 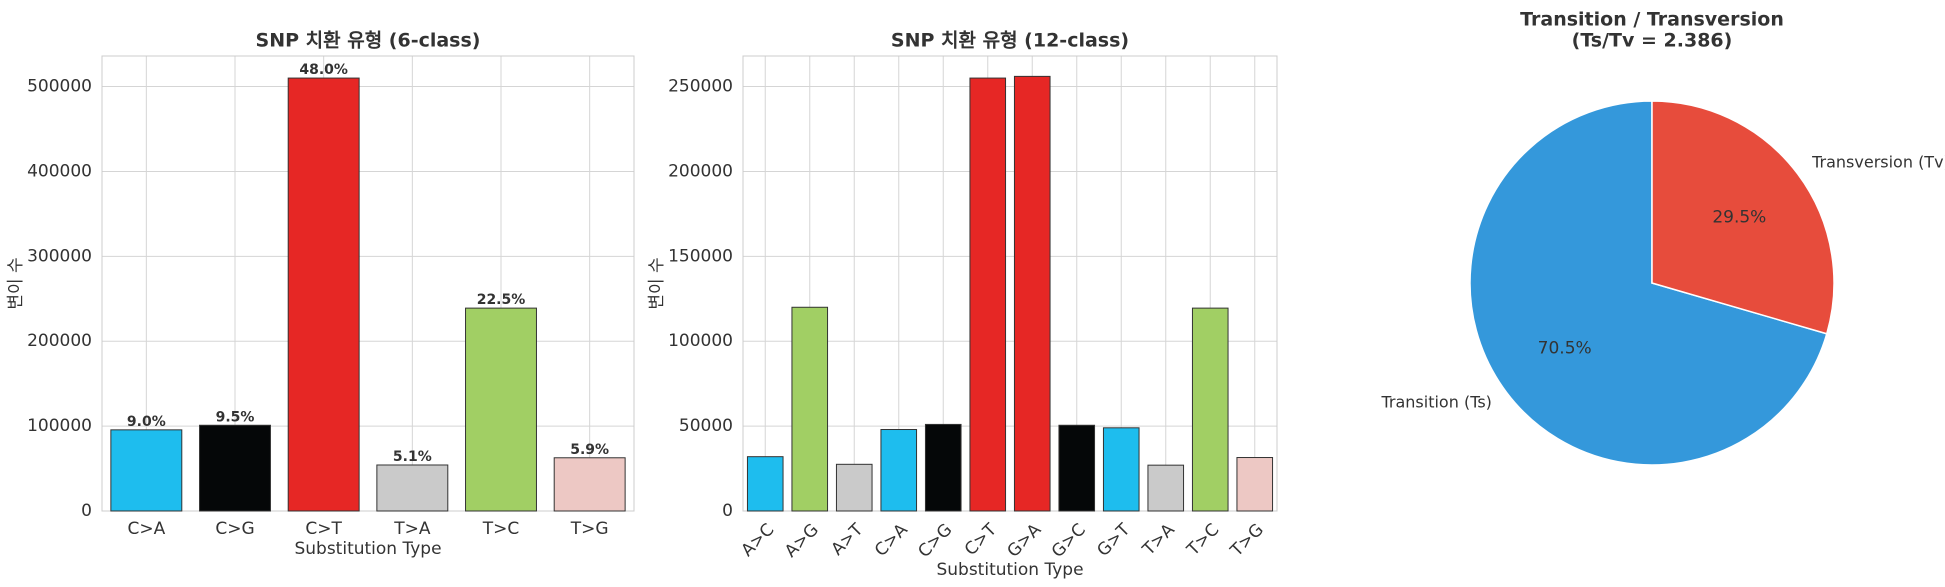 What do you see at coordinates (59, 256) in the screenshot?
I see `y-tick-label: 300000` at bounding box center [59, 256].